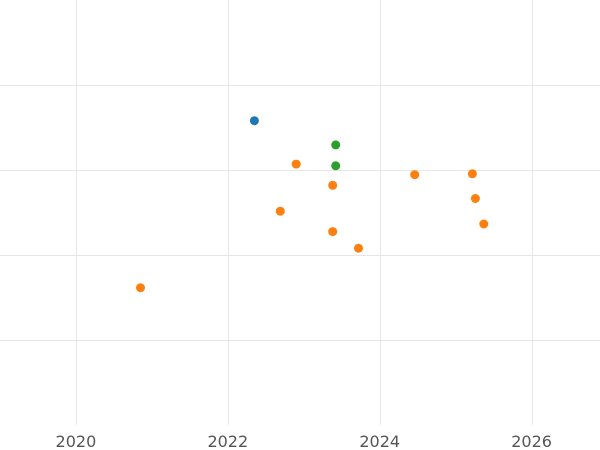 Image resolution: width=600 pixels, height=450 pixels. Describe the element at coordinates (76, 441) in the screenshot. I see `x-tick-label-2020: 2020` at that location.